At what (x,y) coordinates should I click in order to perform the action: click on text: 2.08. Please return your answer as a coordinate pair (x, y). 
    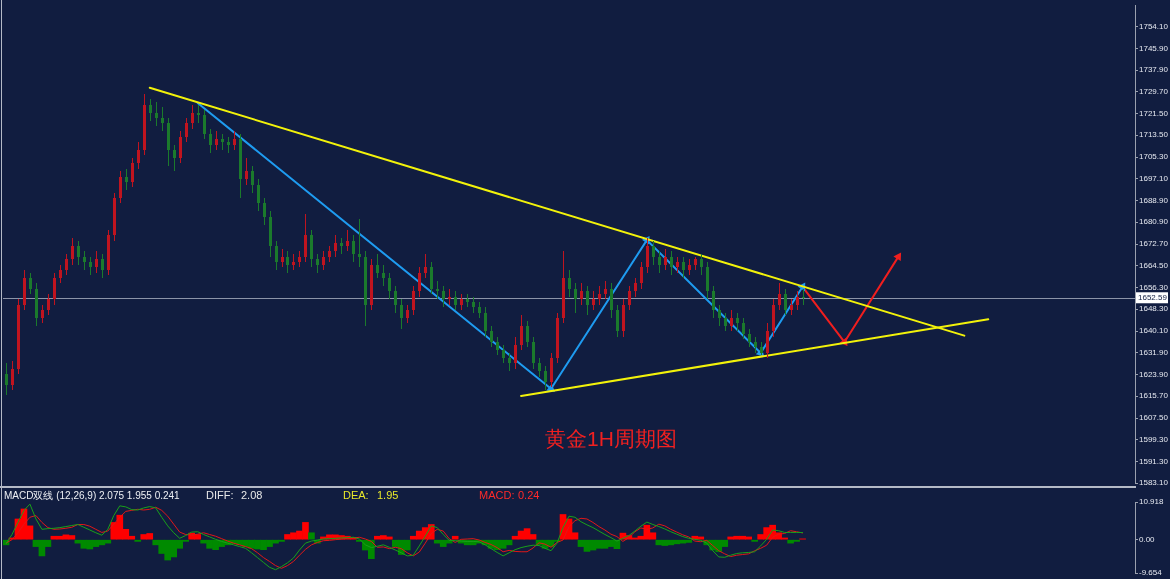
    Looking at the image, I should click on (252, 495).